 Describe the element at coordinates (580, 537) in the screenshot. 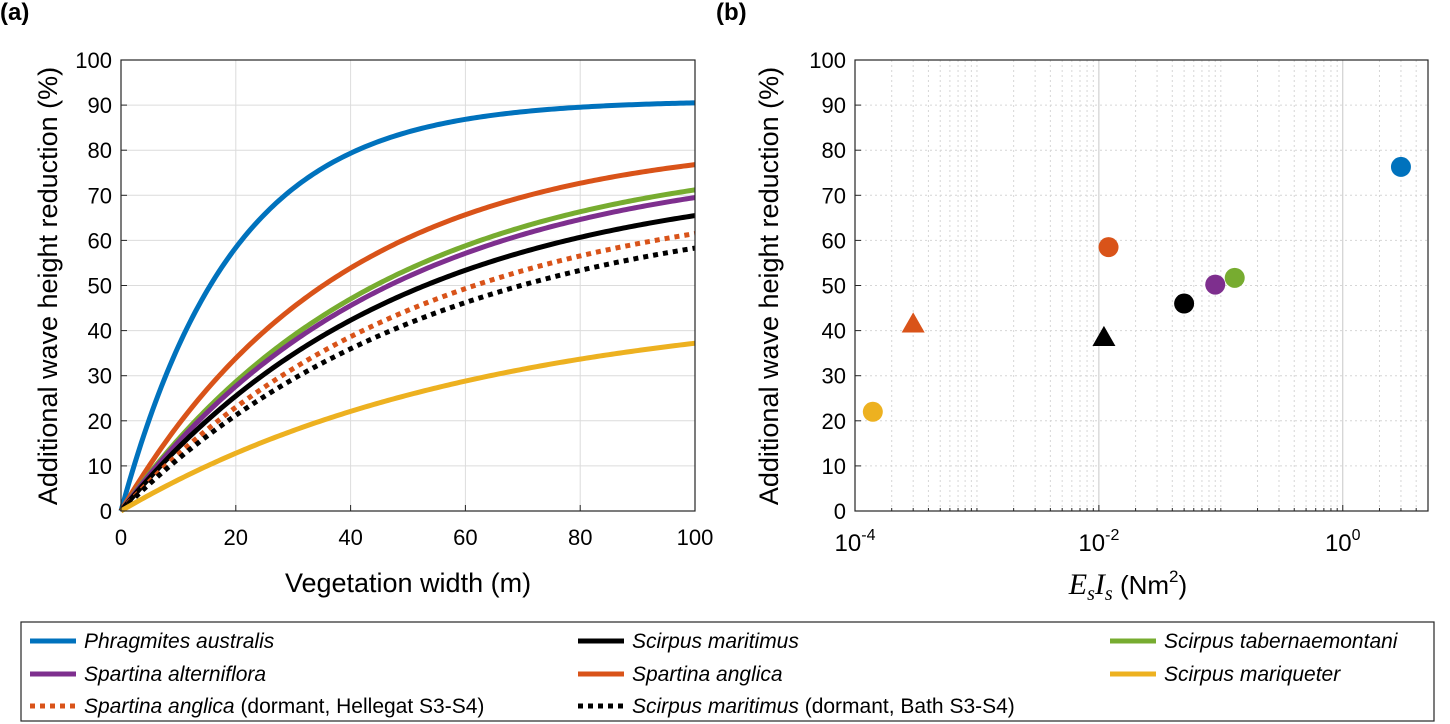

I see `panel-a-x-tick-label: 80` at that location.